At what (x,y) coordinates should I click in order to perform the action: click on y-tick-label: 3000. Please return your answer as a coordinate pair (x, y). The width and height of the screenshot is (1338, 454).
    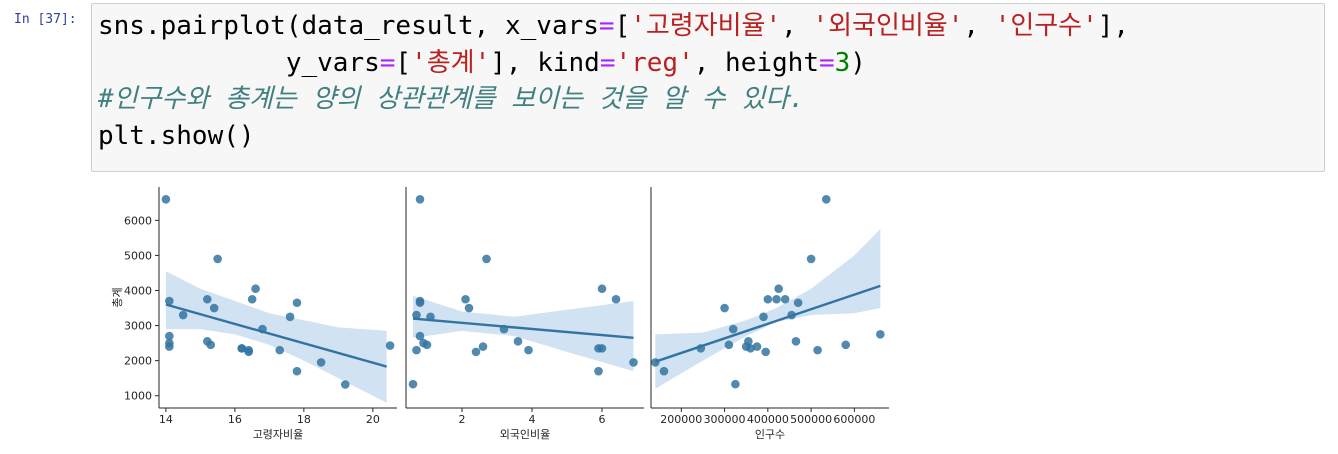
    Looking at the image, I should click on (138, 326).